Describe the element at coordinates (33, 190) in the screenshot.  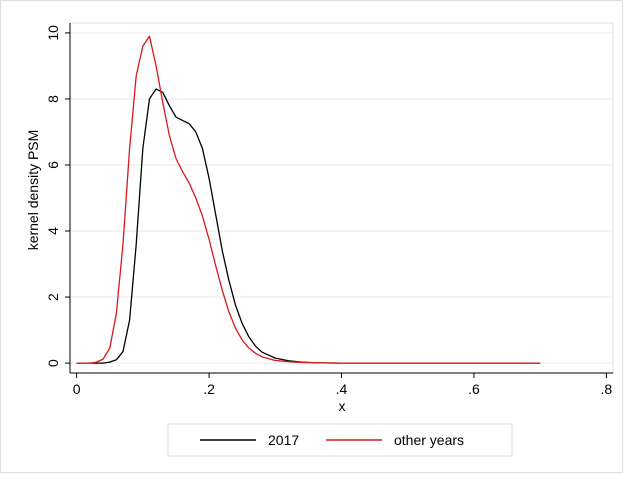
I see `y-axis-label: kernel density PSM` at that location.